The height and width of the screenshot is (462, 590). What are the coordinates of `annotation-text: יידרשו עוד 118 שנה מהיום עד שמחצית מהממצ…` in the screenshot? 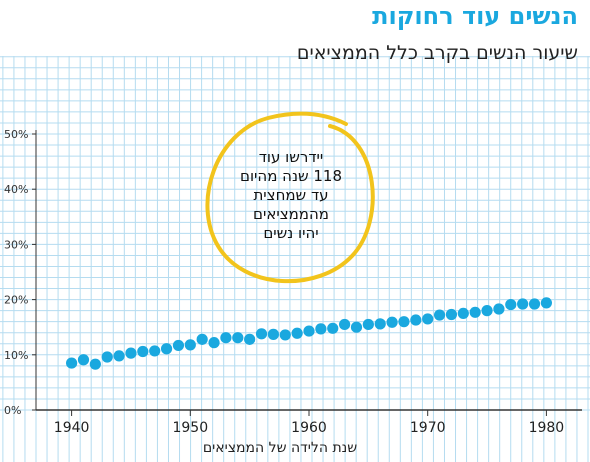 It's located at (291, 195).